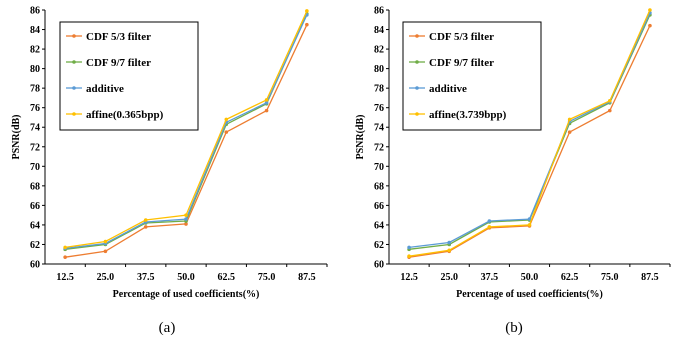  I want to click on y-tick-label: 70, so click(379, 167).